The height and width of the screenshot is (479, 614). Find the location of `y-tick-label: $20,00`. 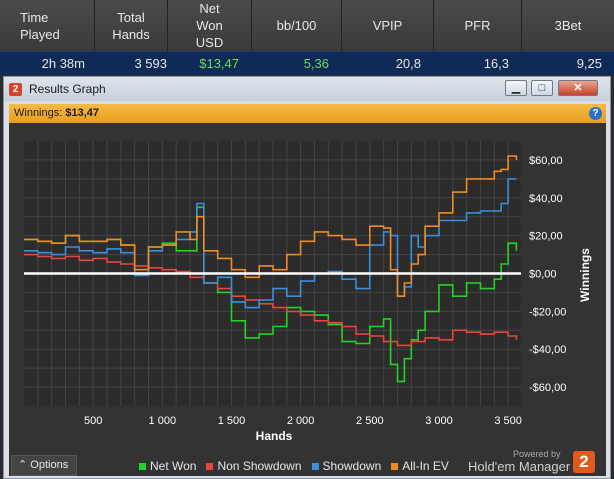

y-tick-label: $20,00 is located at coordinates (546, 237).